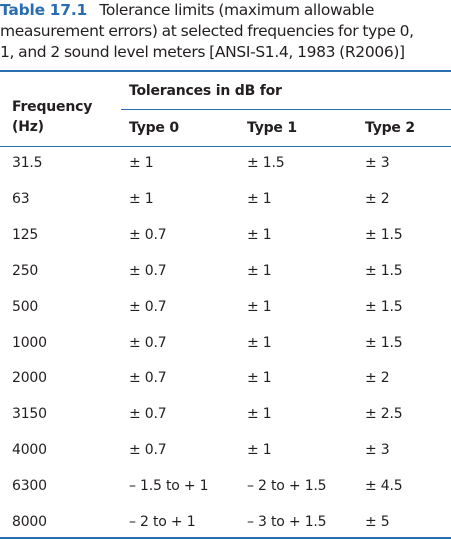 This screenshot has height=539, width=451. What do you see at coordinates (28, 127) in the screenshot?
I see `frequency-header-line2: (Hz)` at bounding box center [28, 127].